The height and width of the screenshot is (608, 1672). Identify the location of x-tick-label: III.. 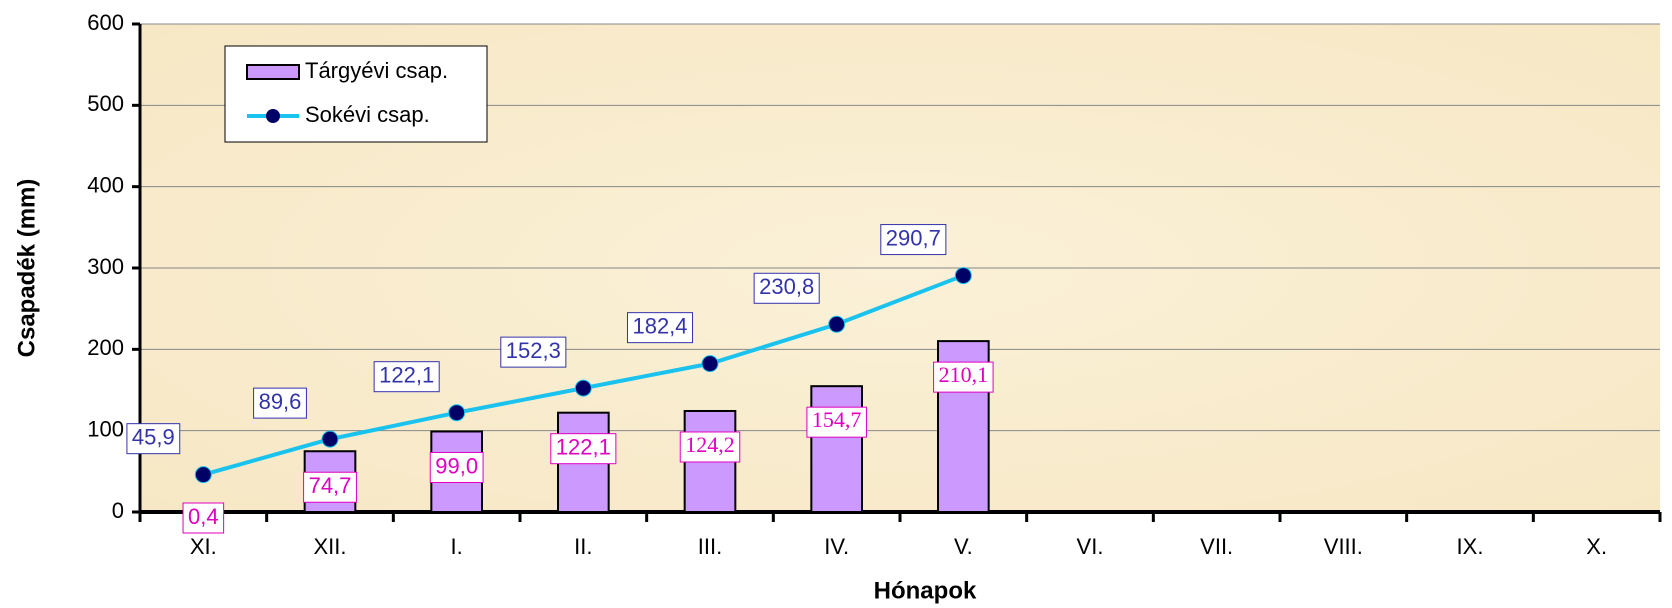
(710, 546).